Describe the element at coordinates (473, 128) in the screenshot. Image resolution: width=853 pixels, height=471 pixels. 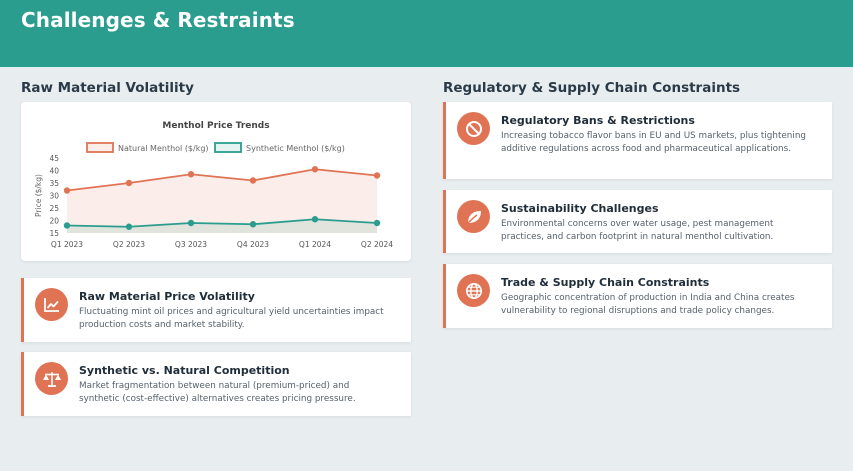
I see `ban-icon` at that location.